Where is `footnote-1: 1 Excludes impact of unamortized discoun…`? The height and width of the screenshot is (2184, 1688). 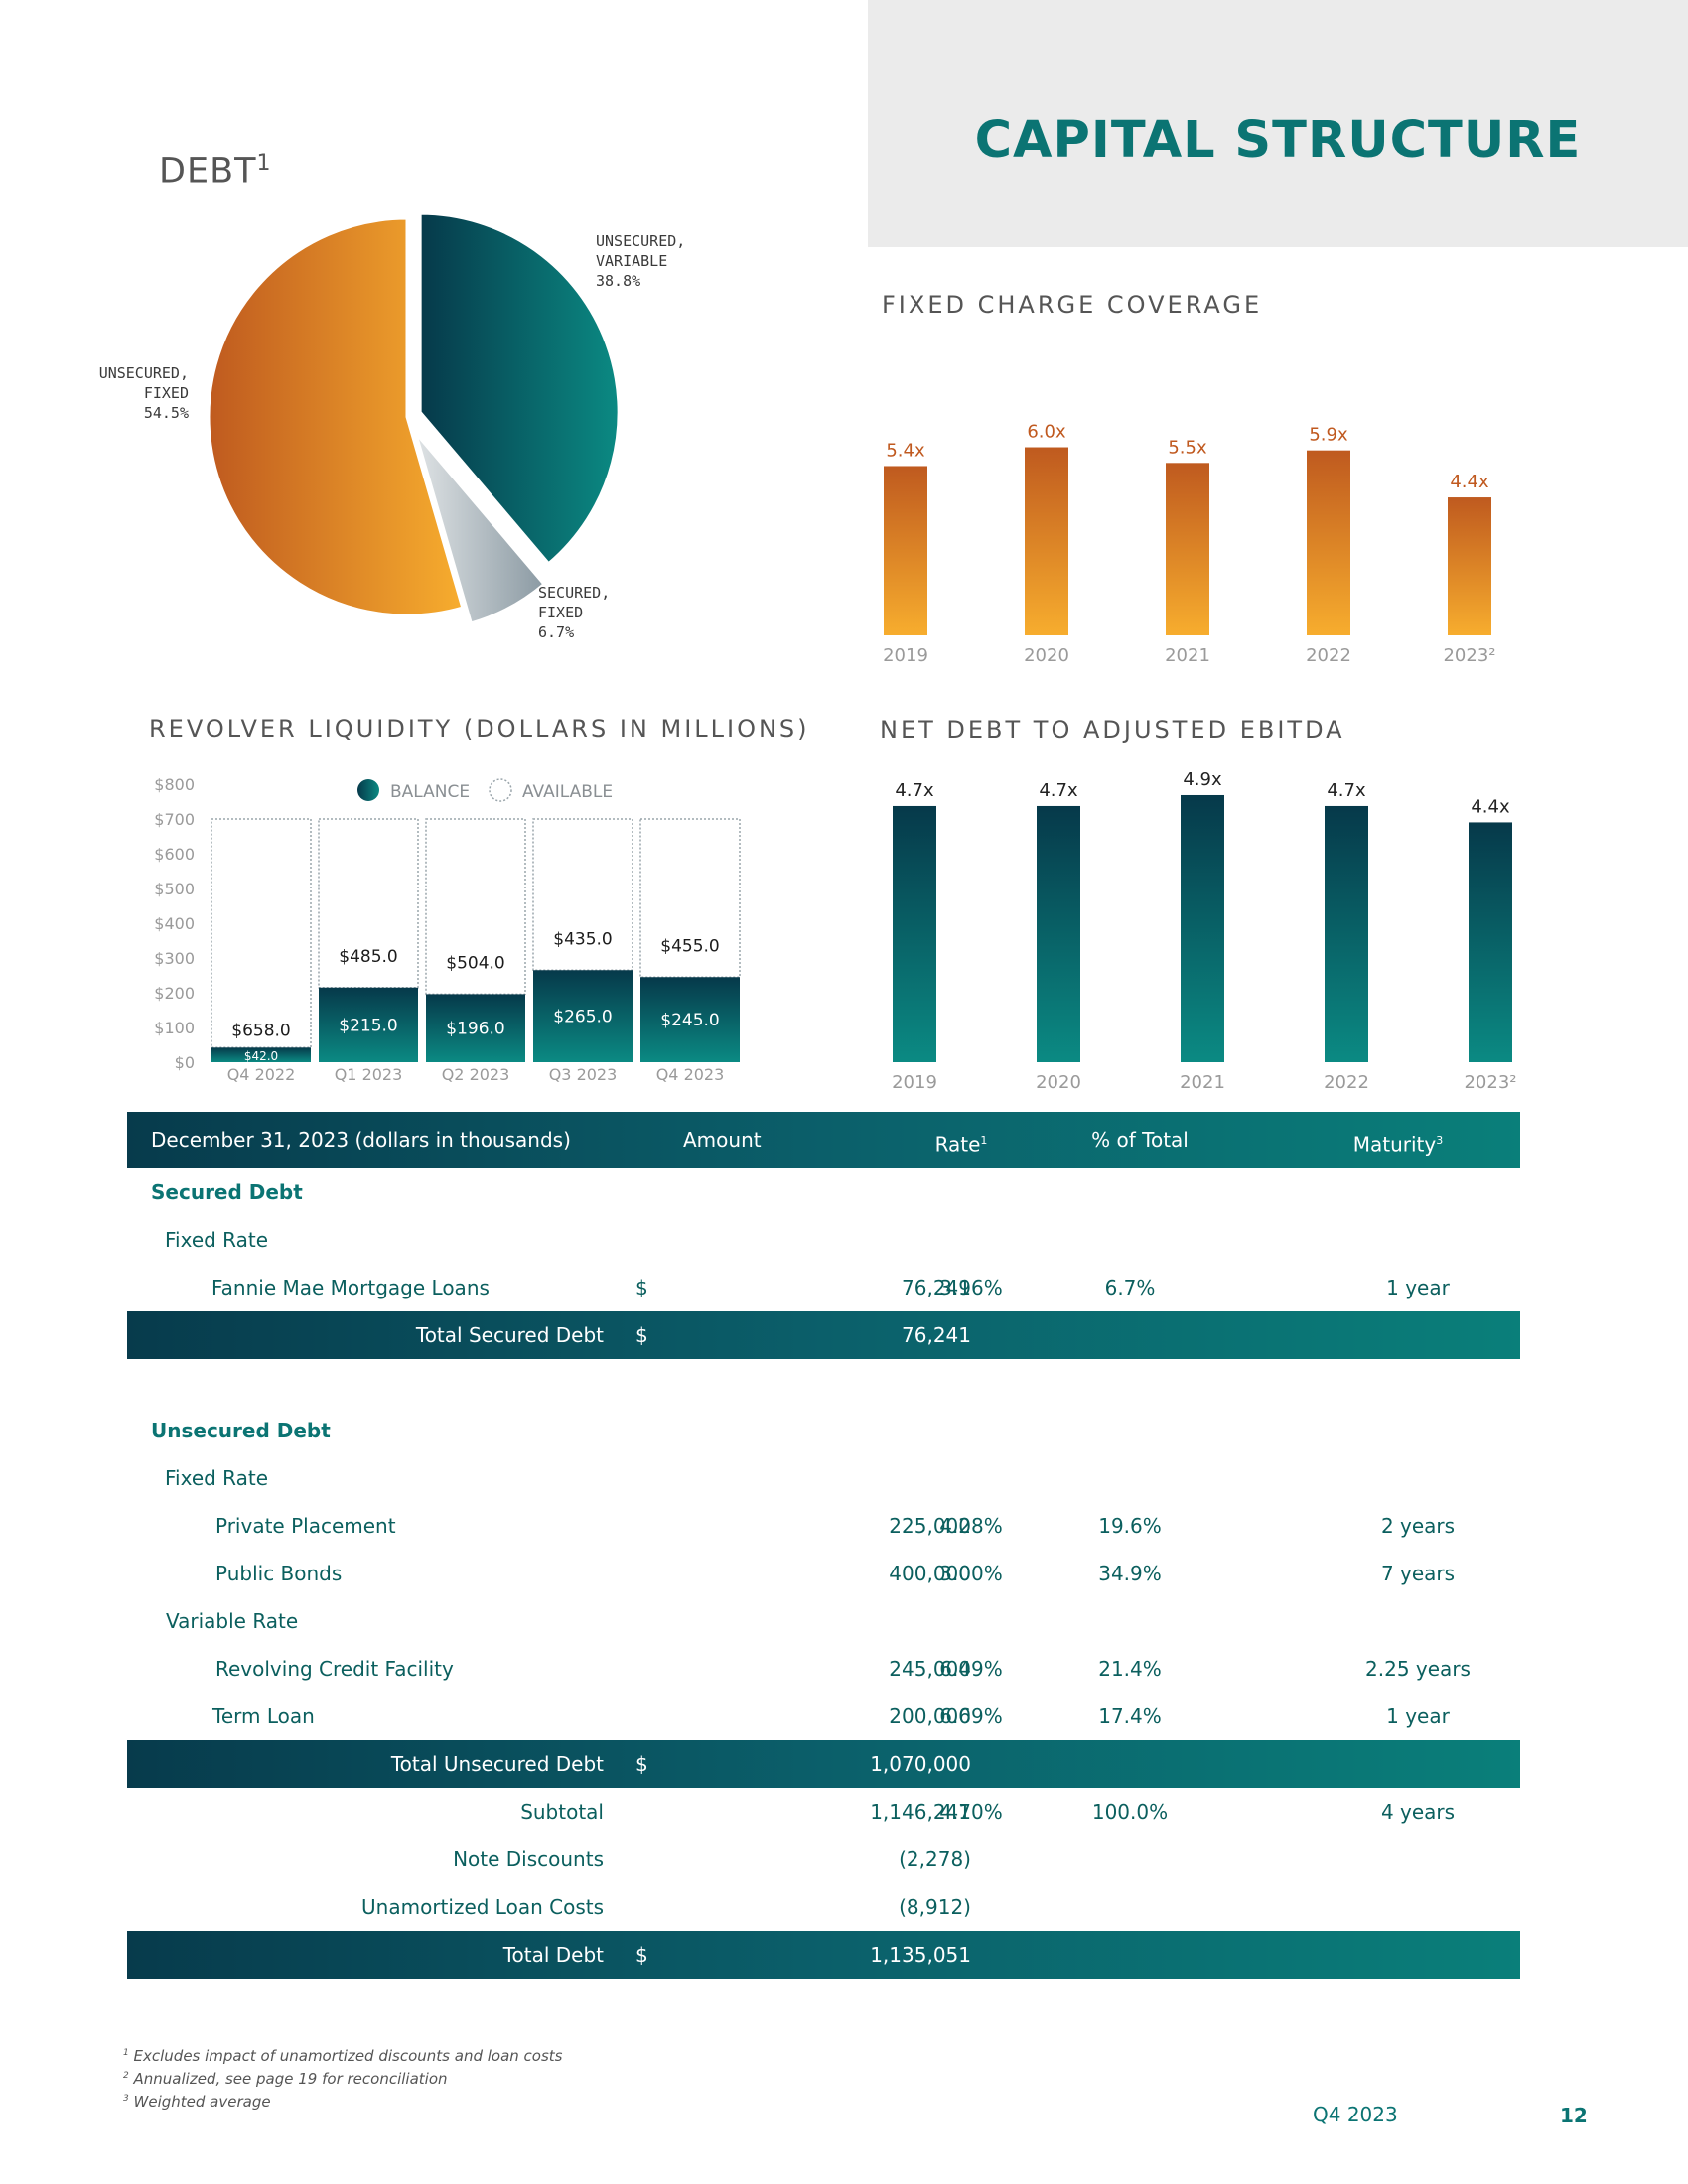
footnote-1: 1 Excludes impact of unamortized discoun… is located at coordinates (342, 2054).